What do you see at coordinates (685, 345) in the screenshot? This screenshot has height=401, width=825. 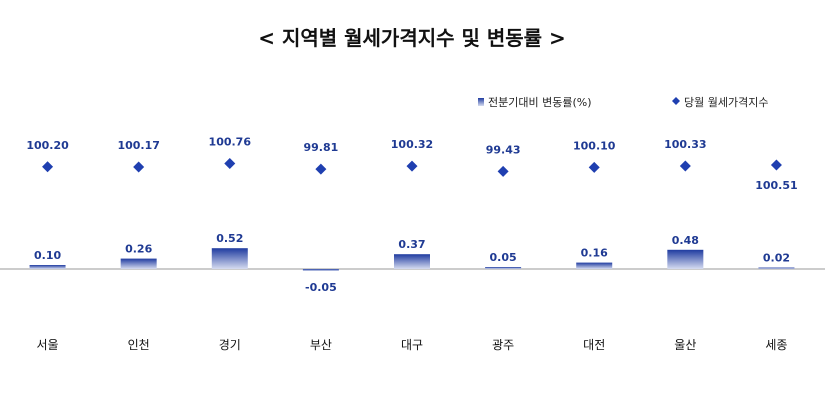 I see `category-label: 울산` at bounding box center [685, 345].